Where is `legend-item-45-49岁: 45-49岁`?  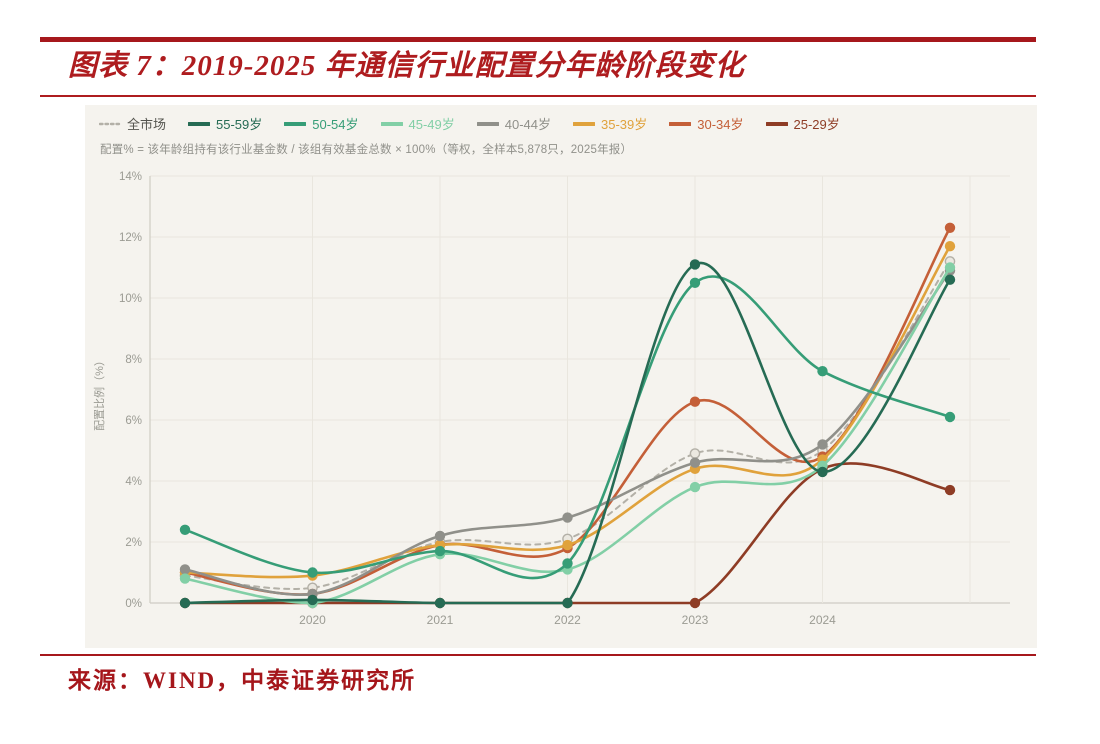
legend-item-45-49岁: 45-49岁 is located at coordinates (417, 123).